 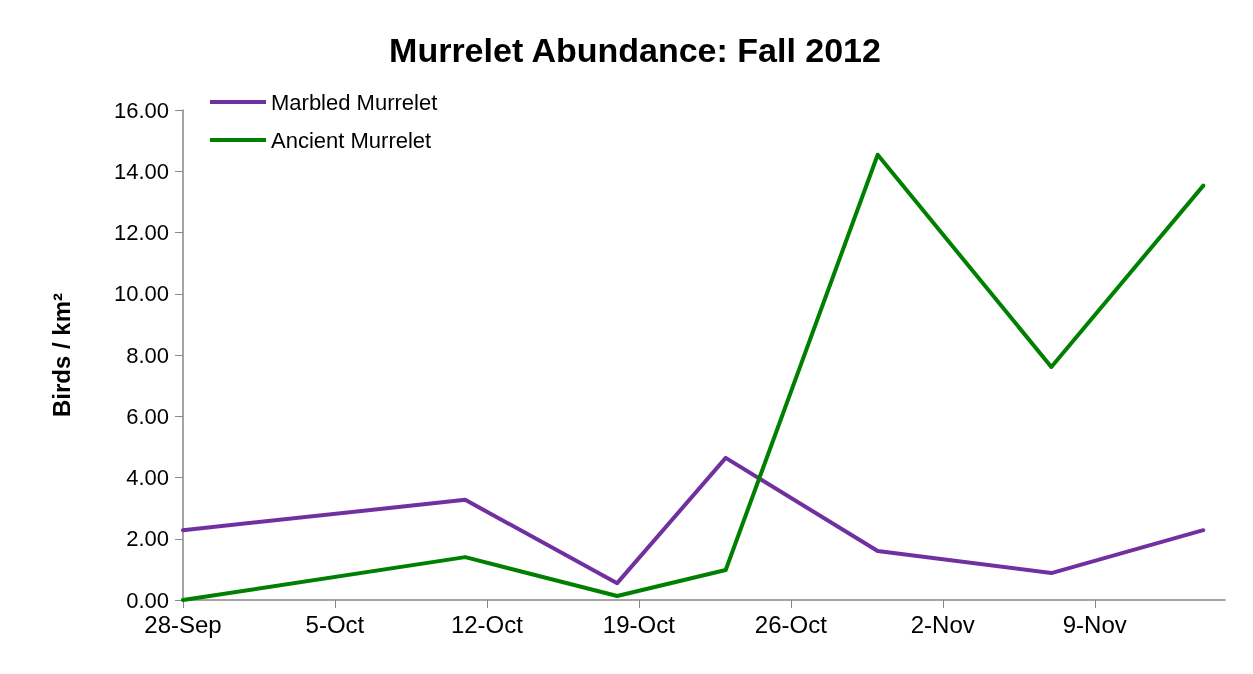 I want to click on y-axis-title: Birds / km², so click(x=61, y=355).